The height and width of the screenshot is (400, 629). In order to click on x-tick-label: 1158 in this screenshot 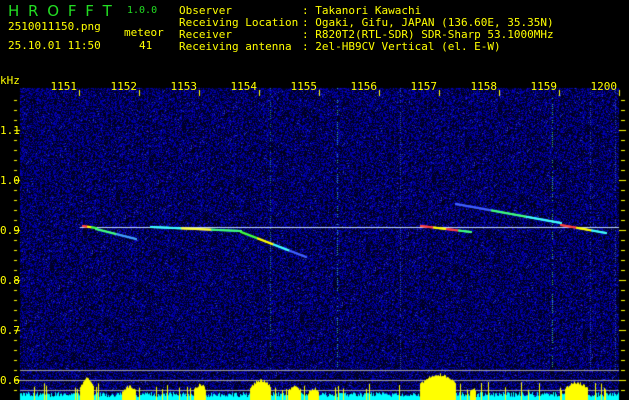, I will do `click(484, 86)`.